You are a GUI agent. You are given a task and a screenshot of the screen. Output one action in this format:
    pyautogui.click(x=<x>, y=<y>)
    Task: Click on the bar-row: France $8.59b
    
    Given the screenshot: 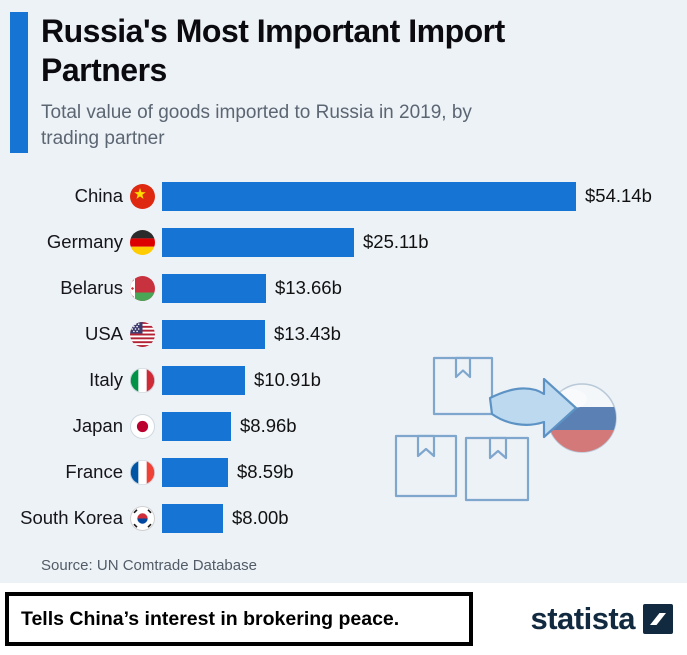 What is the action you would take?
    pyautogui.click(x=343, y=472)
    